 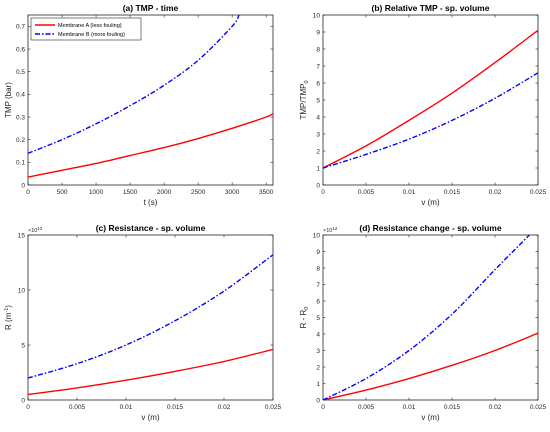 I want to click on chart-title: (a) TMP - time, so click(x=151, y=8).